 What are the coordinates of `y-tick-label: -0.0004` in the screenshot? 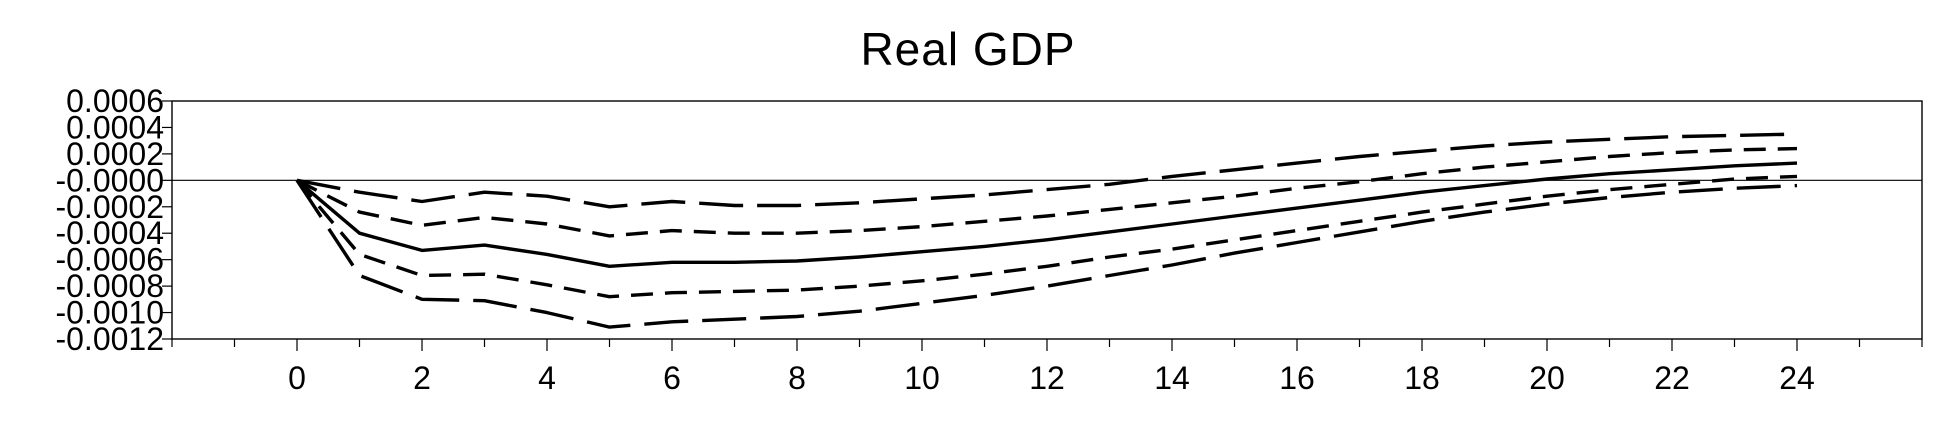 It's located at (109, 233).